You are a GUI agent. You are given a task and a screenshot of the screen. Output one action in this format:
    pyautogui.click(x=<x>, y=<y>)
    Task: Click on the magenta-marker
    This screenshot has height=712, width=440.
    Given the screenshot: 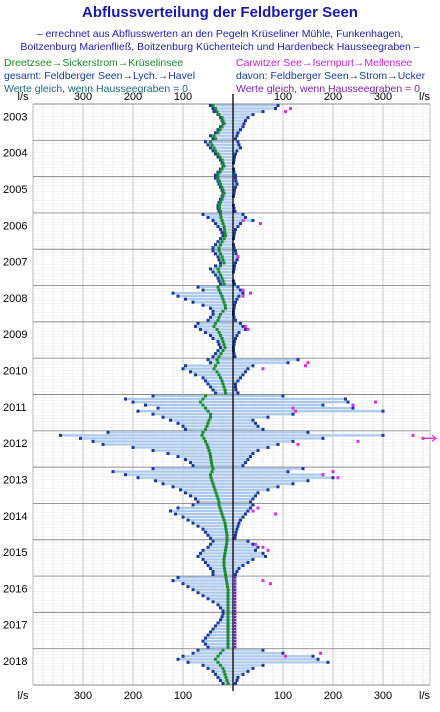 What is the action you would take?
    pyautogui.click(x=295, y=411)
    